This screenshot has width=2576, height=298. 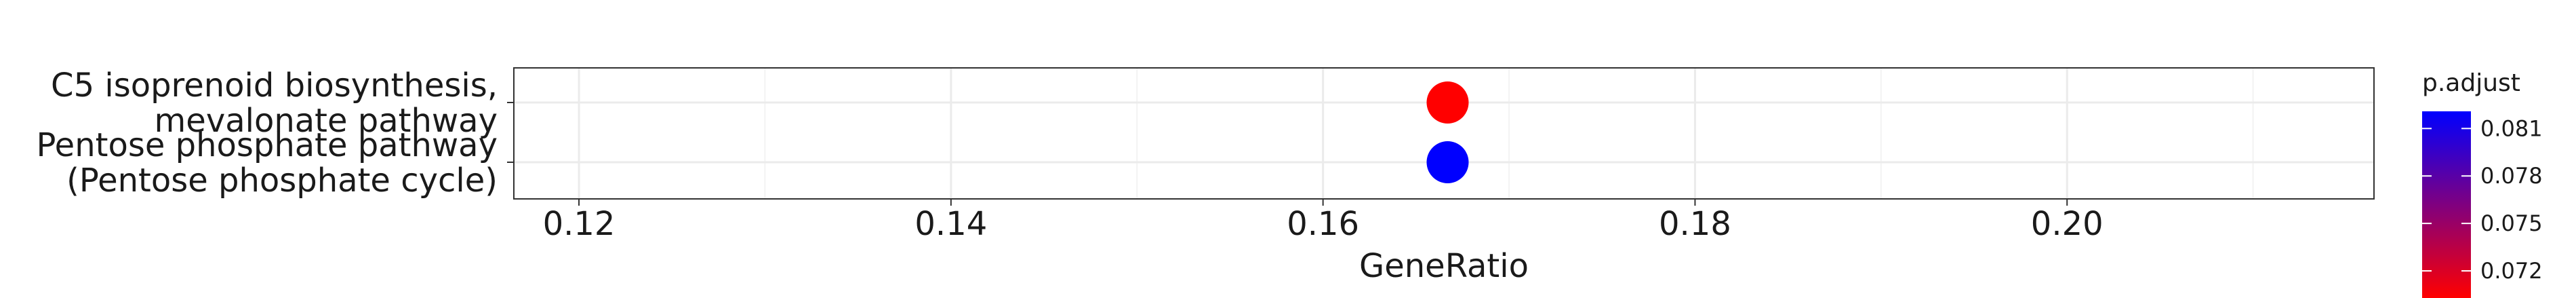 What do you see at coordinates (579, 224) in the screenshot?
I see `x-tick-label: 0.12` at bounding box center [579, 224].